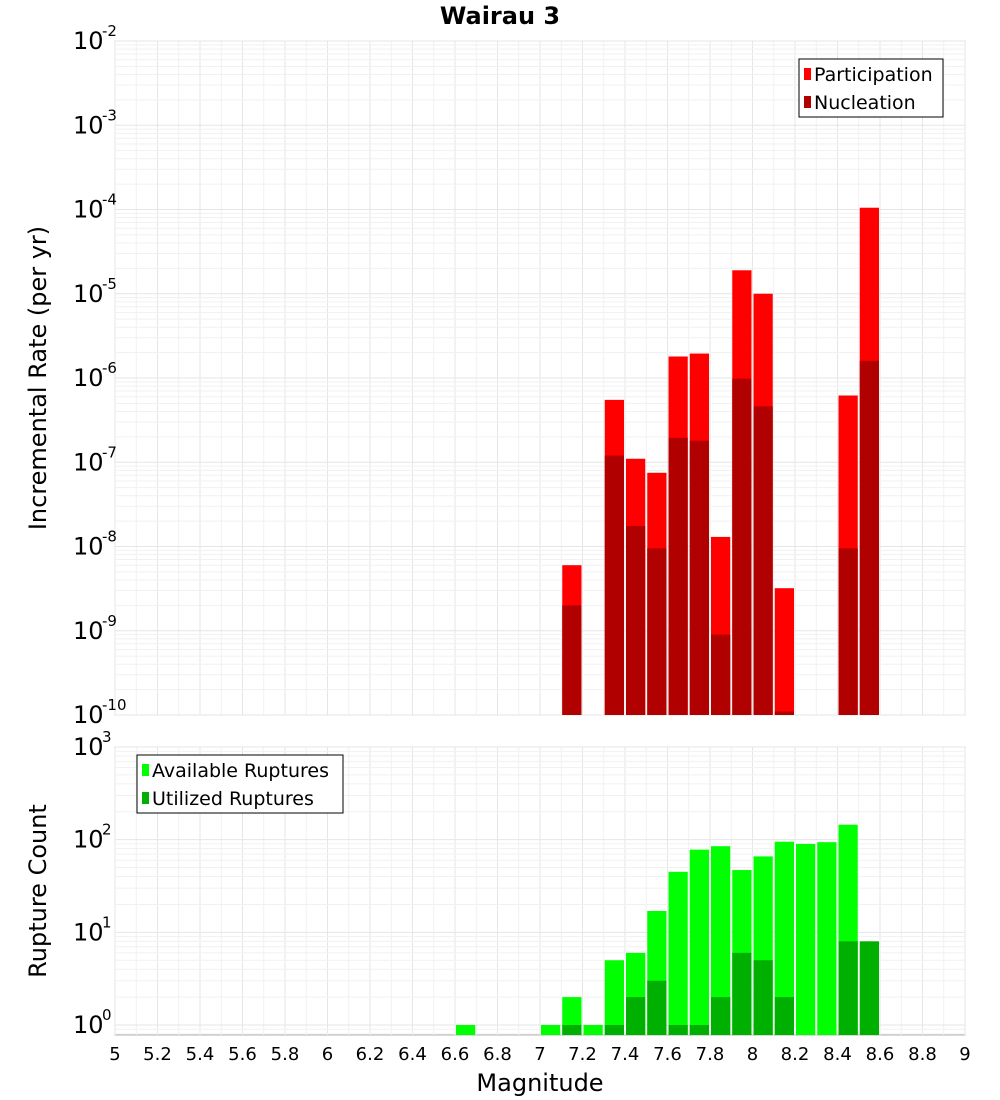 This screenshot has height=1100, width=1000. What do you see at coordinates (109, 452) in the screenshot?
I see `y-tick-exponent: -7` at bounding box center [109, 452].